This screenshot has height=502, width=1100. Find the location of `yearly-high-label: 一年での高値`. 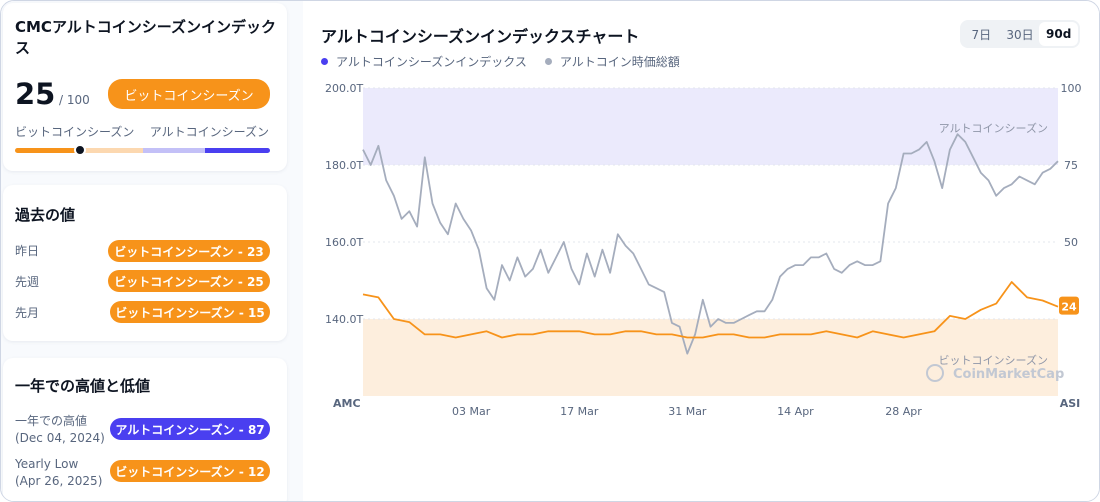

yearly-high-label: 一年での高値 is located at coordinates (51, 421).